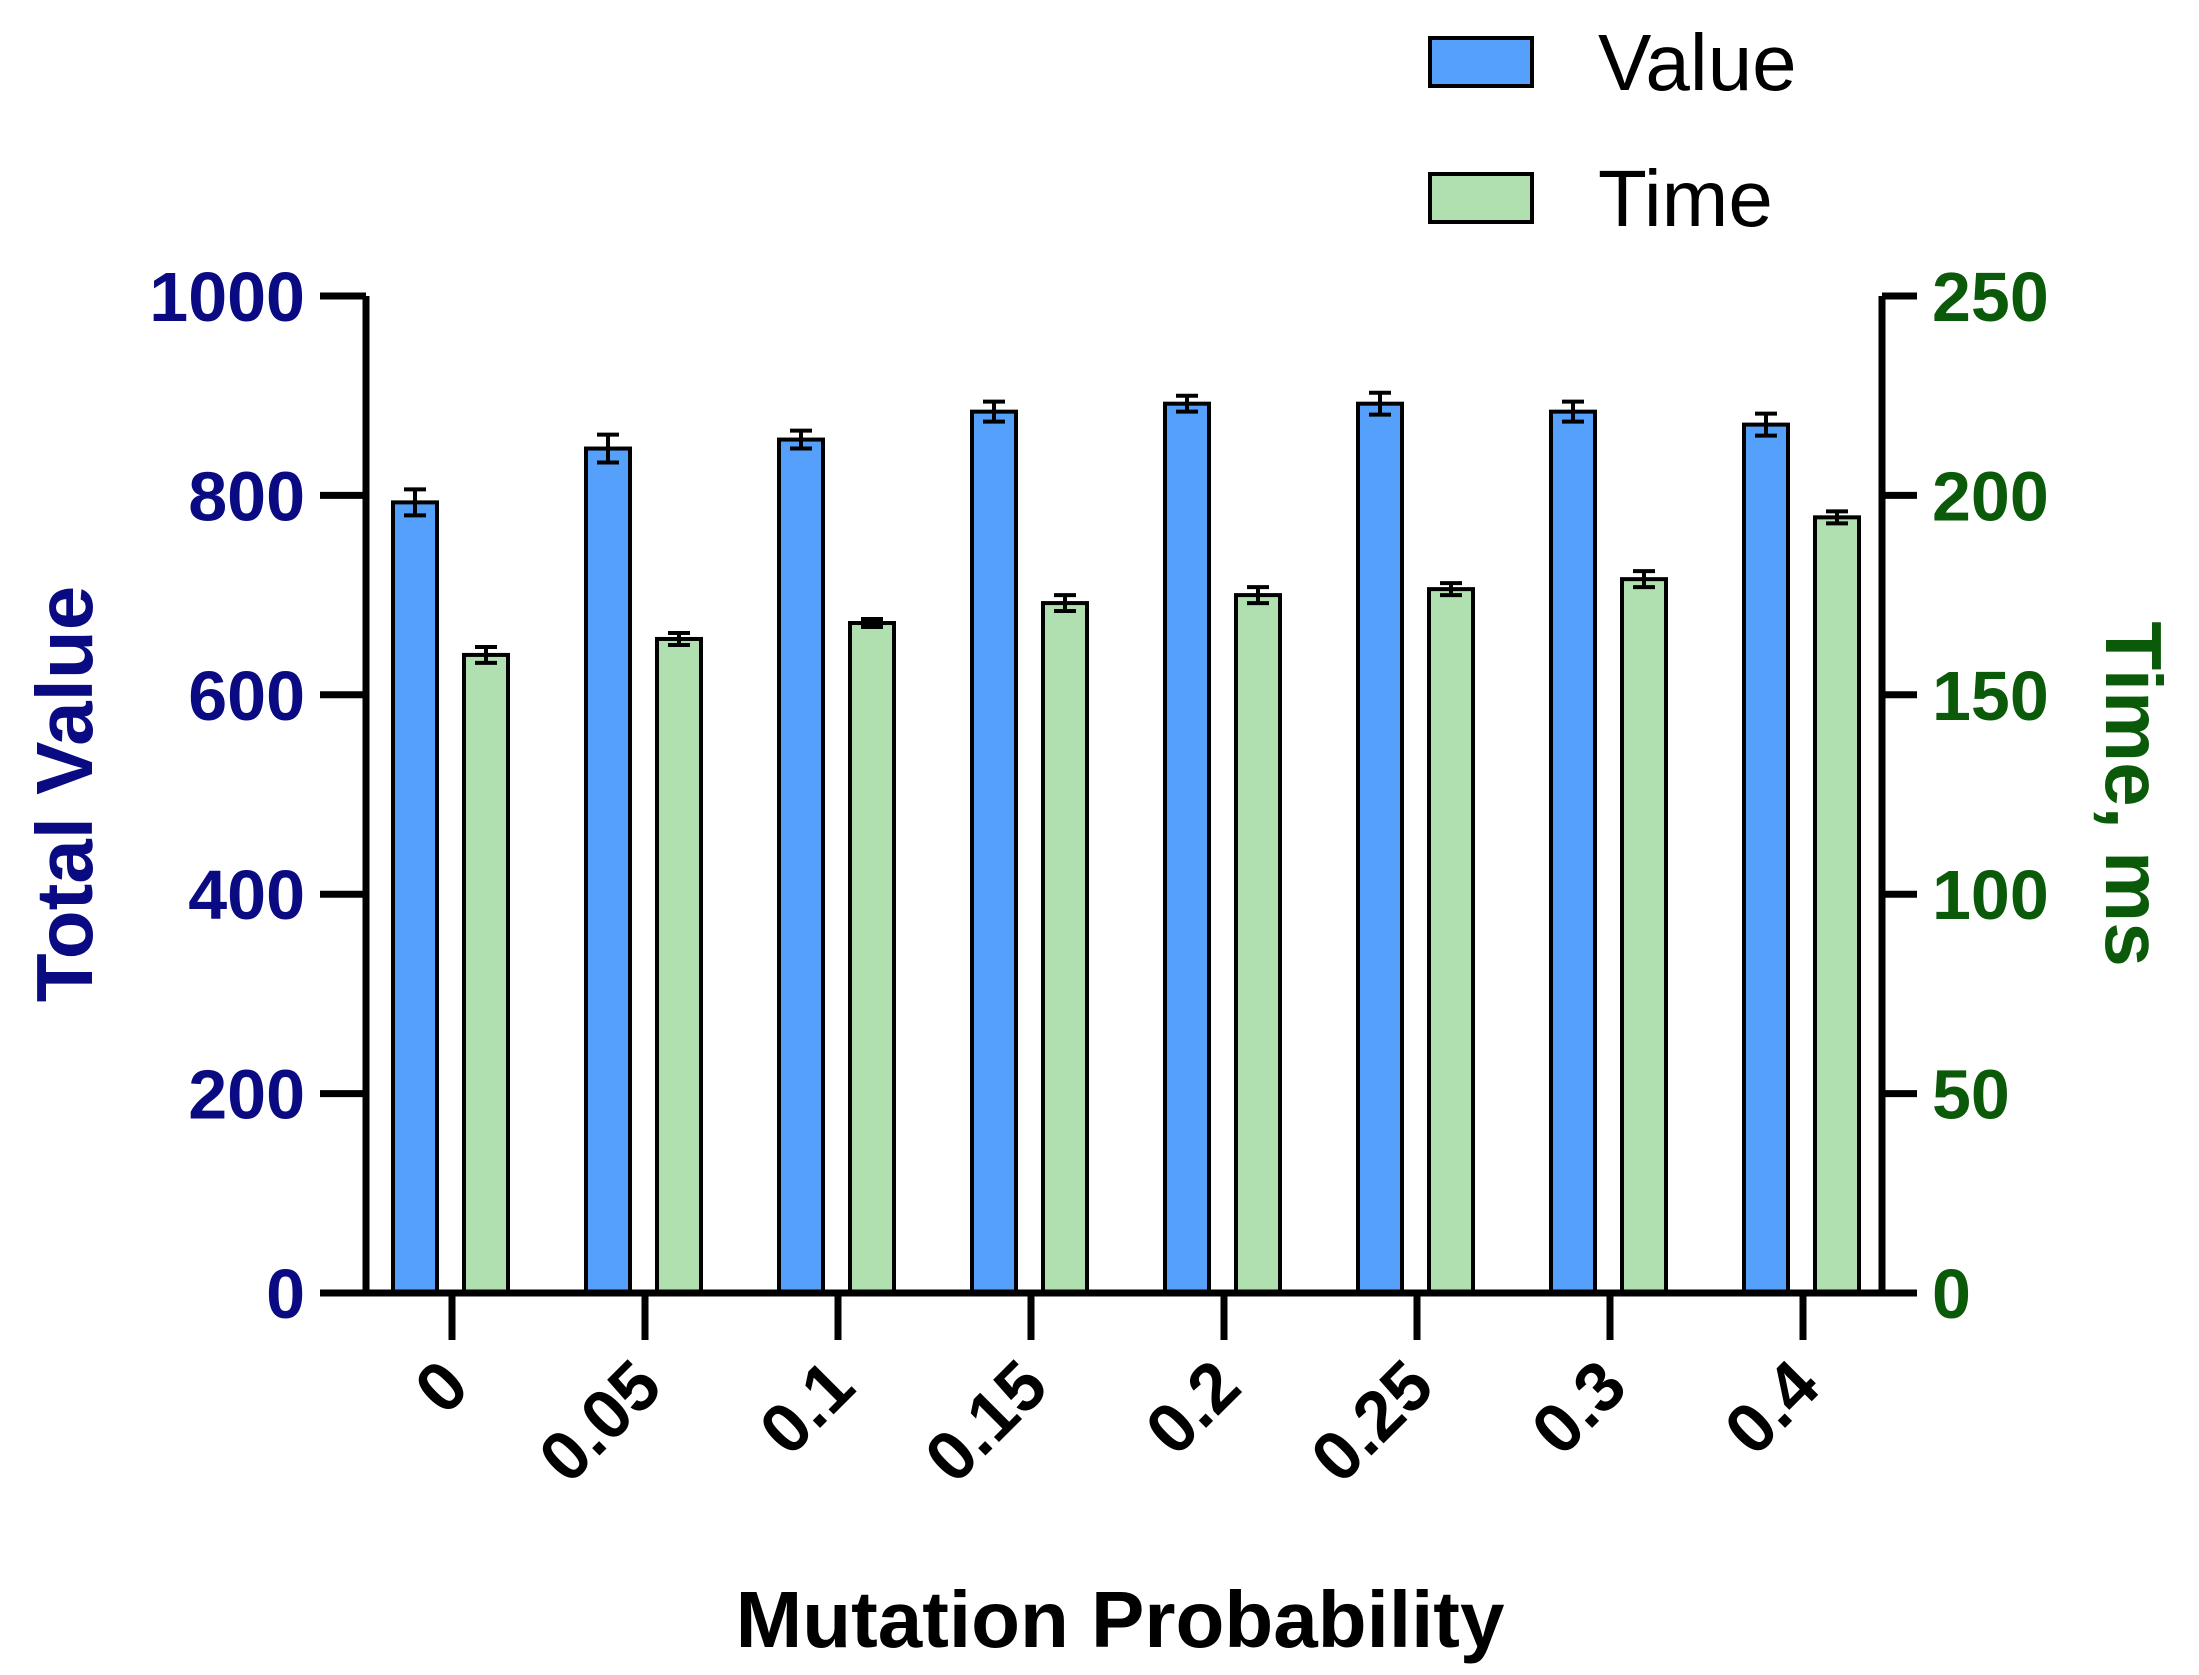 This screenshot has height=1675, width=2199. I want to click on x-tick-label: 0.25, so click(1371, 1420).